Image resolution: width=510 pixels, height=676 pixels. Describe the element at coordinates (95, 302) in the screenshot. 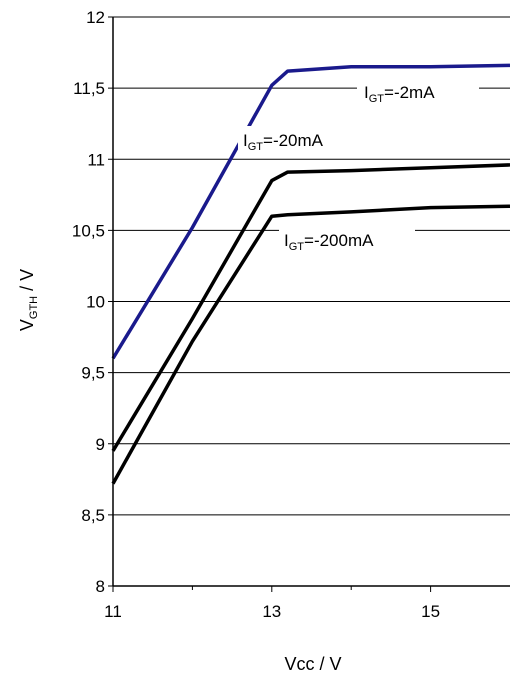

I see `y-tick-label: 10` at that location.